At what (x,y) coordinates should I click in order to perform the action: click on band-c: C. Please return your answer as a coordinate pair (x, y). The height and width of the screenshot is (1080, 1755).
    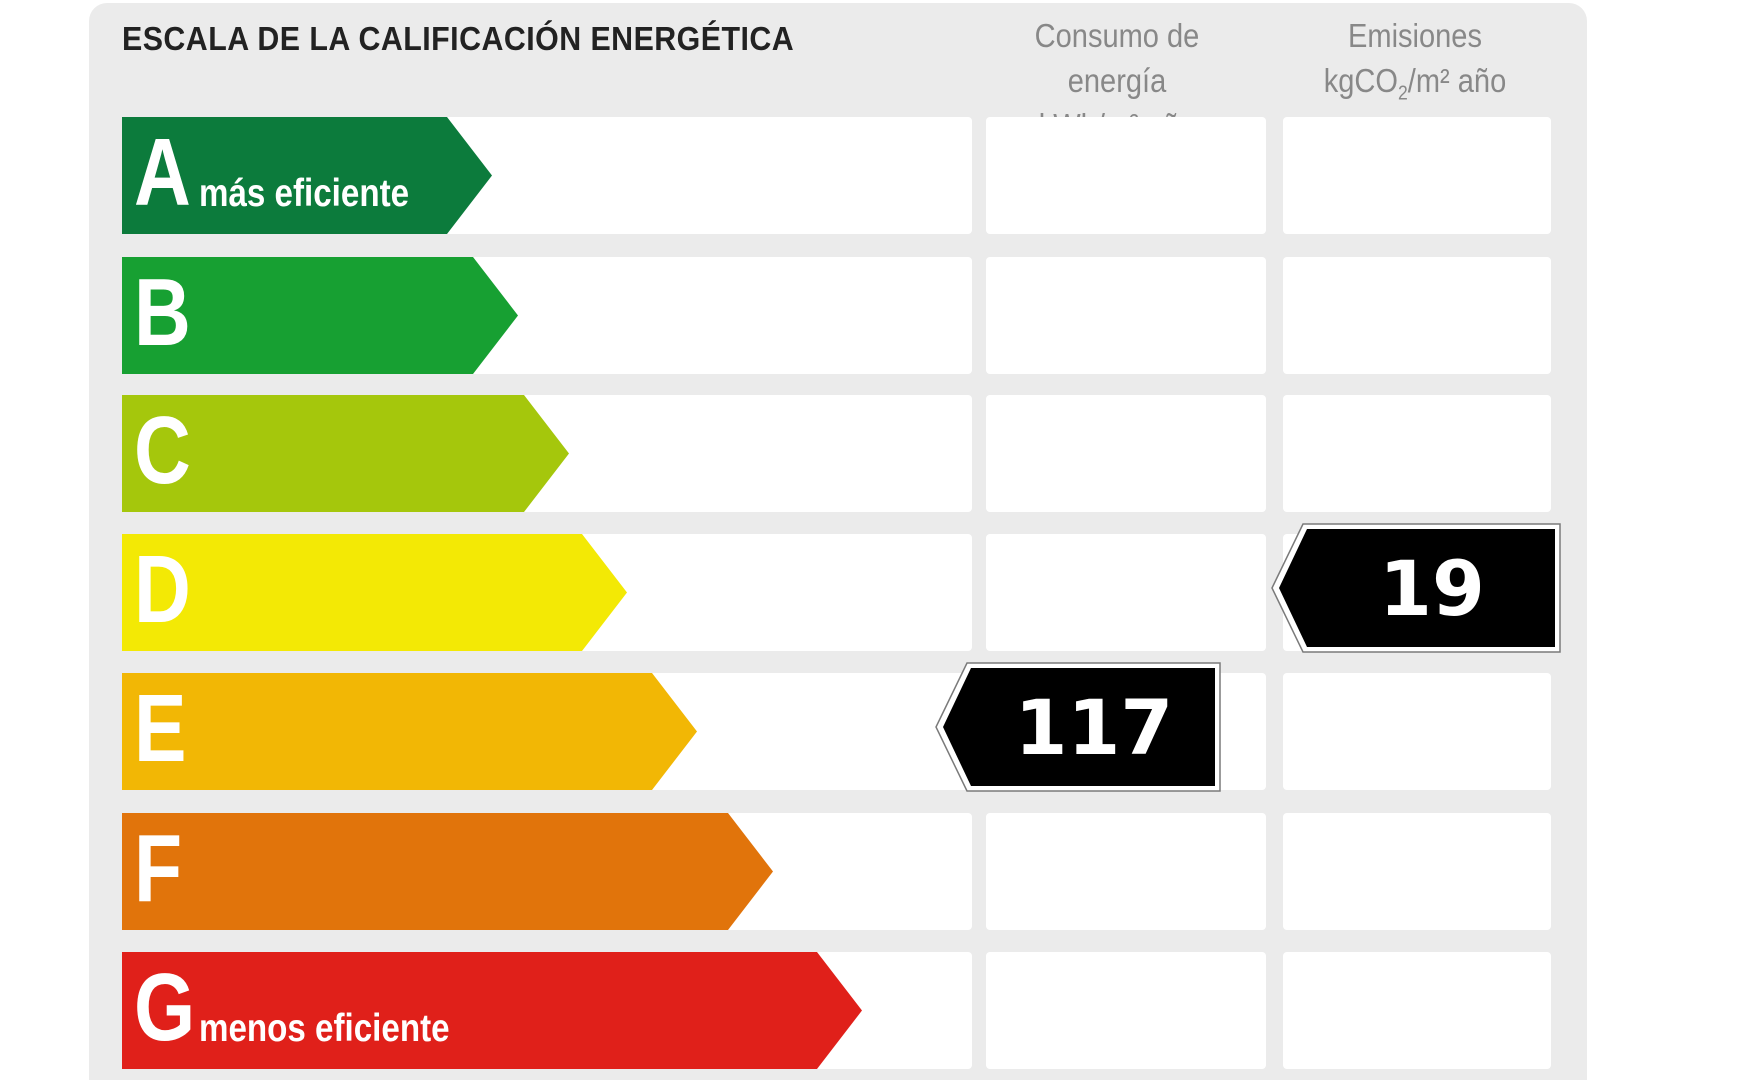
    Looking at the image, I should click on (345, 453).